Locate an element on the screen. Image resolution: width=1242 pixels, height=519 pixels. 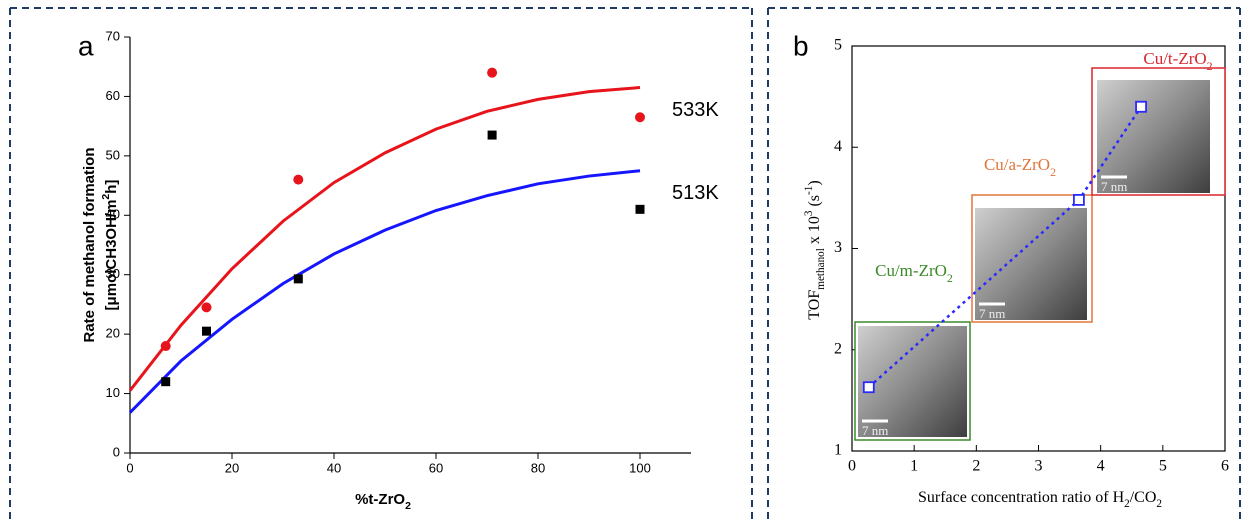
y-axis-label-part: [μmolCH3OH/m is located at coordinates (111, 255).